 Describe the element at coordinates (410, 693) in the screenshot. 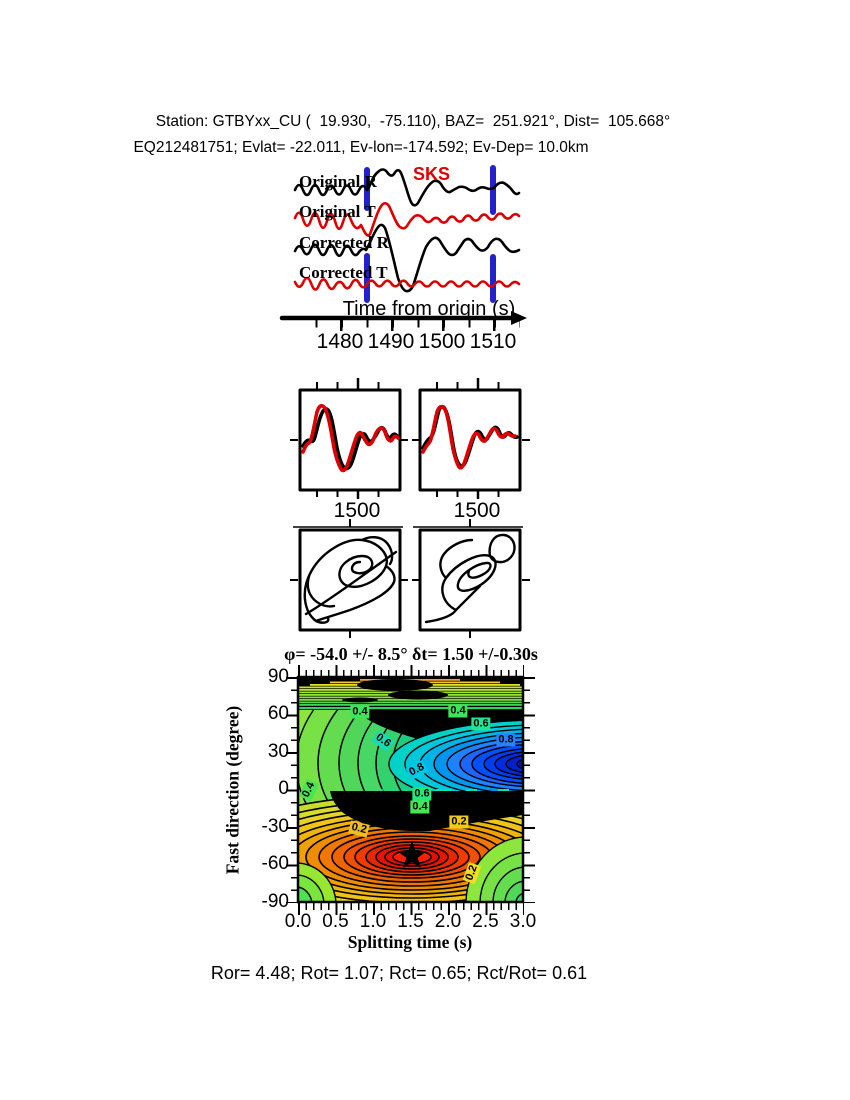

I see `top-stripe-zone` at that location.